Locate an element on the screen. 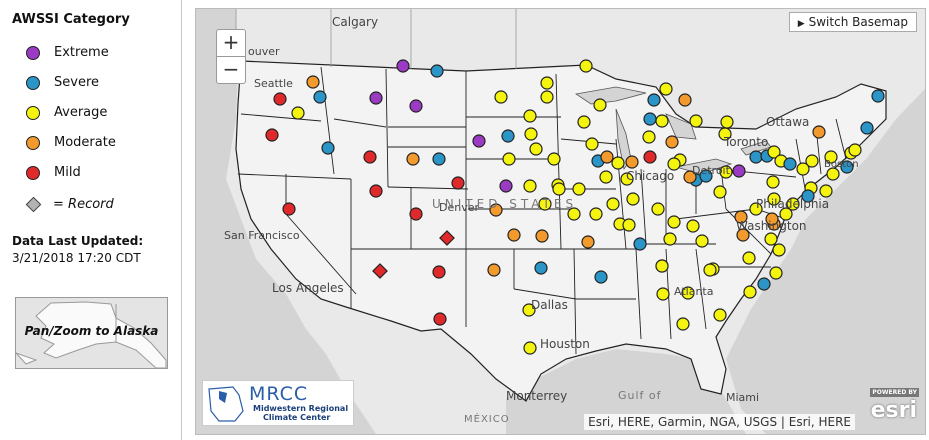 This screenshot has height=440, width=929. alaska-button: Pan/Zoom to Alaska is located at coordinates (91, 333).